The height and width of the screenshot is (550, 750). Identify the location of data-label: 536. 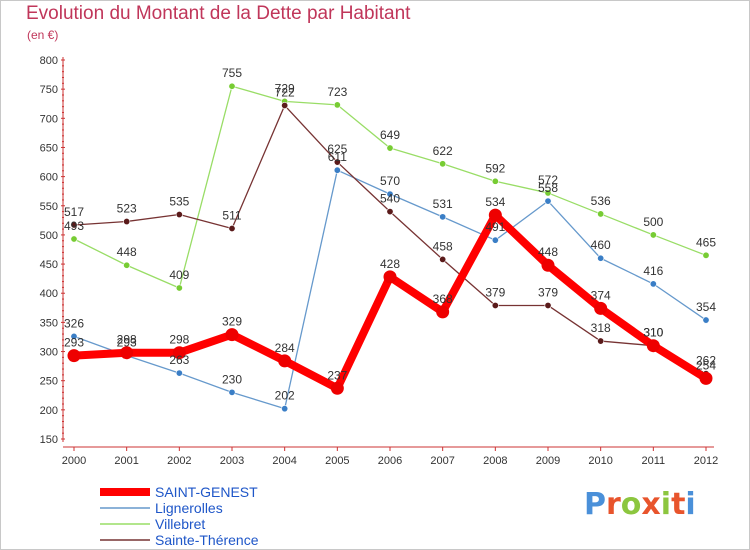
(601, 201).